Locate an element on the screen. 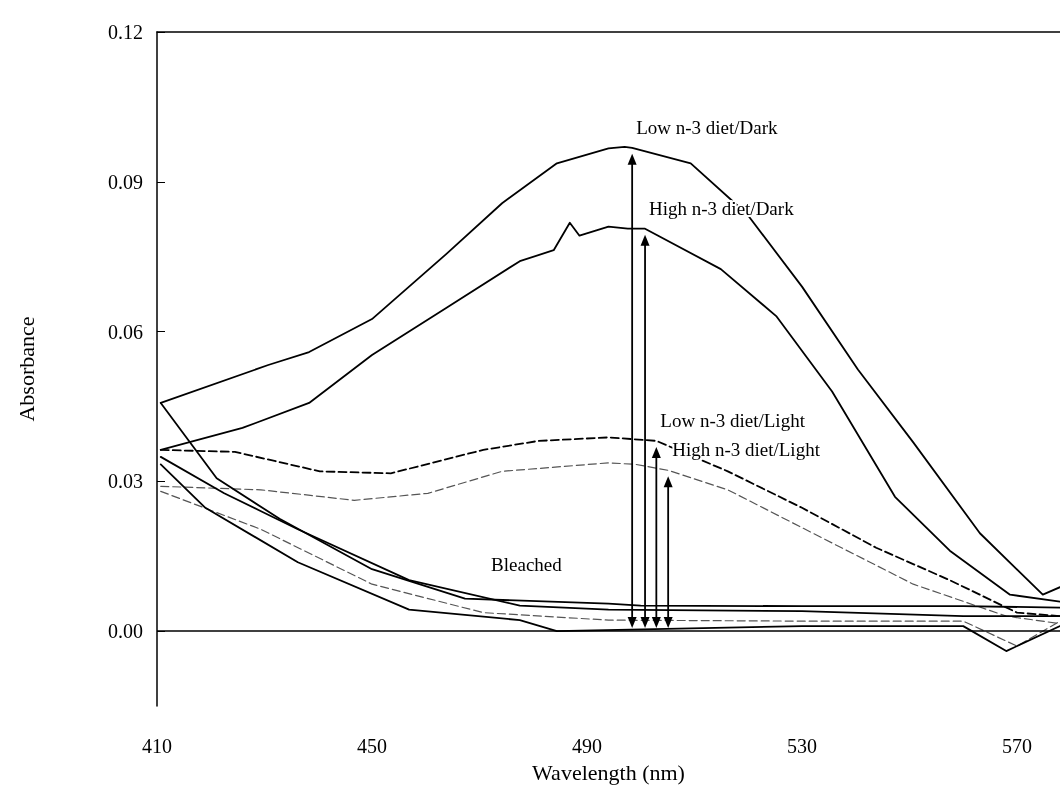  y-tick-label: 0.06 is located at coordinates (125, 331).